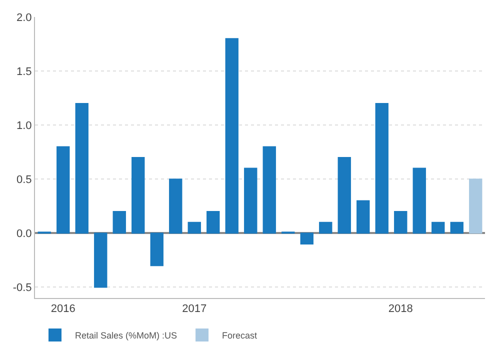 Image resolution: width=500 pixels, height=362 pixels. Describe the element at coordinates (240, 335) in the screenshot. I see `legend-label: Forecast` at that location.